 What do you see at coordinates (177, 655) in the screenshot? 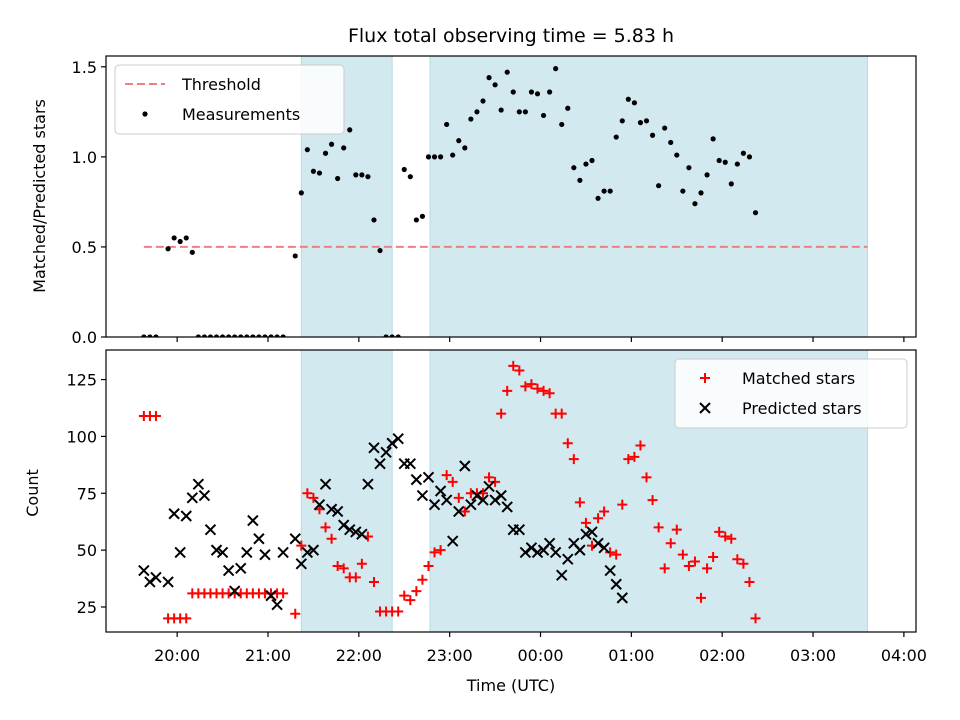
I see `x-tick-label: 20:00` at bounding box center [177, 655].